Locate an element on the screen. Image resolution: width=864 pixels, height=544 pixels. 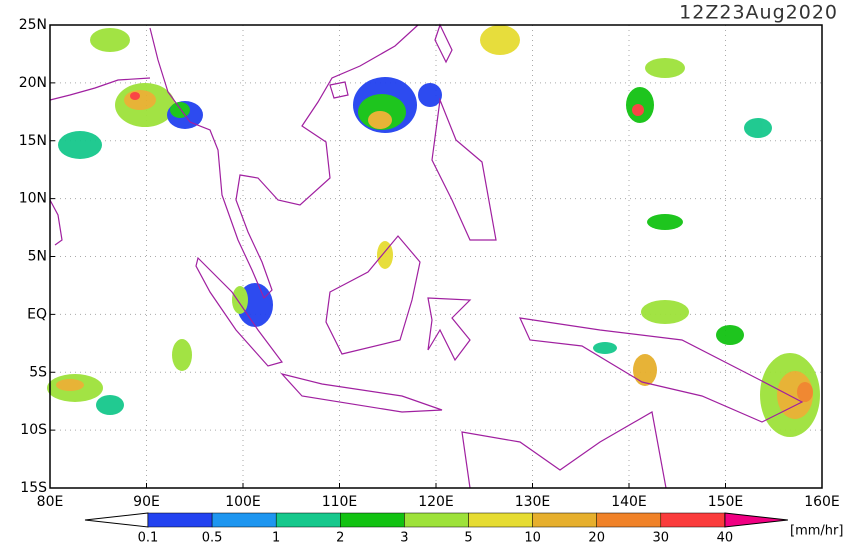
colorbar-low is located at coordinates (116, 520).